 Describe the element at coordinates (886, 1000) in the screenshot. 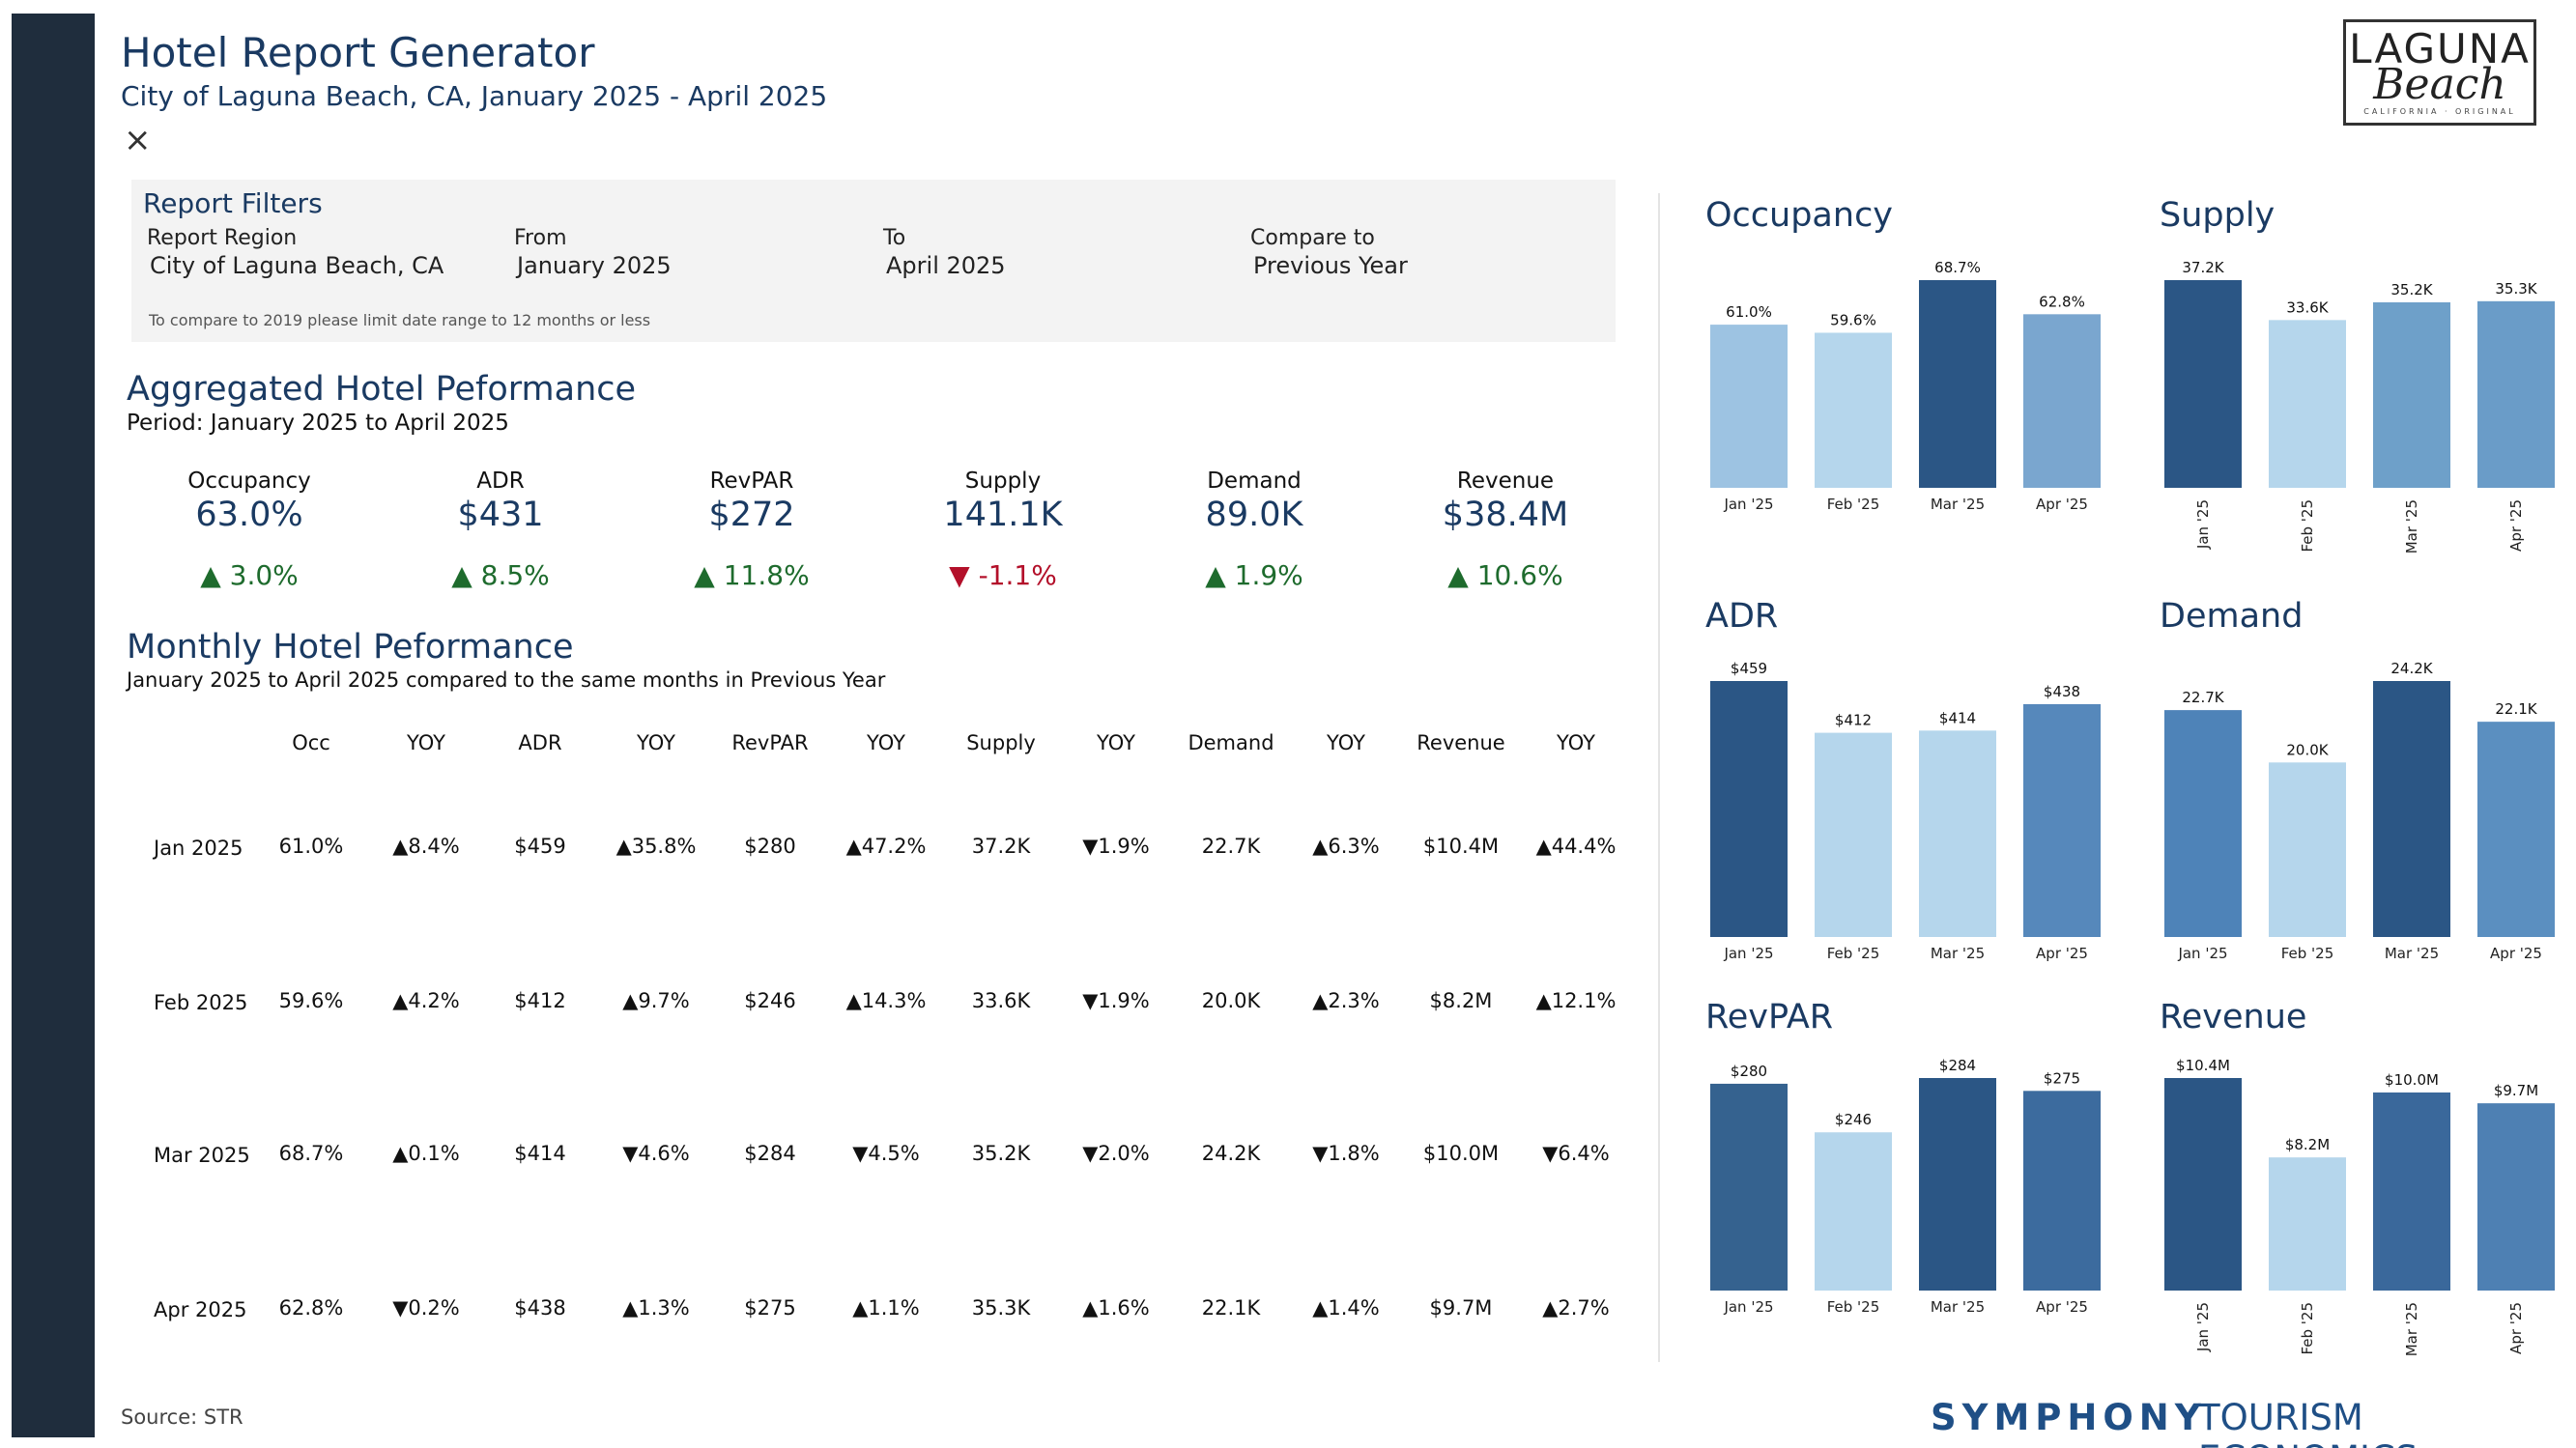

I see `table-cell: ▲14.3%` at that location.